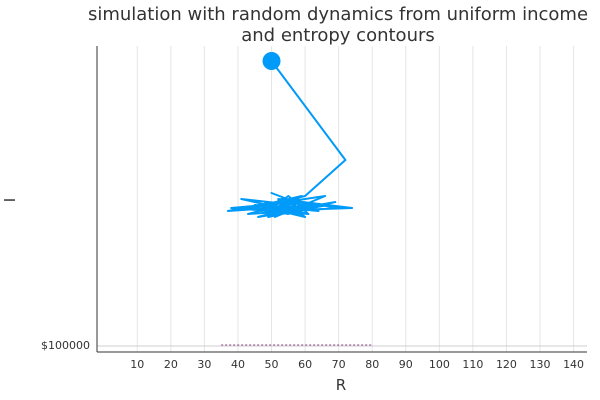 The height and width of the screenshot is (400, 600). I want to click on x-axis-label: R, so click(341, 385).